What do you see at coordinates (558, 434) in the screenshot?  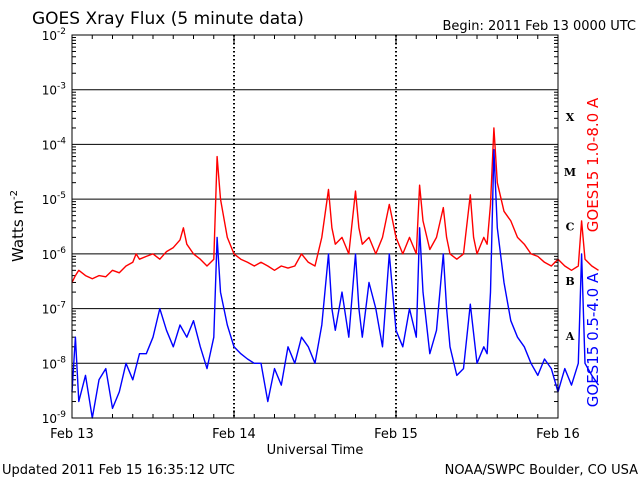 I see `x-tick-label: Feb 16` at bounding box center [558, 434].